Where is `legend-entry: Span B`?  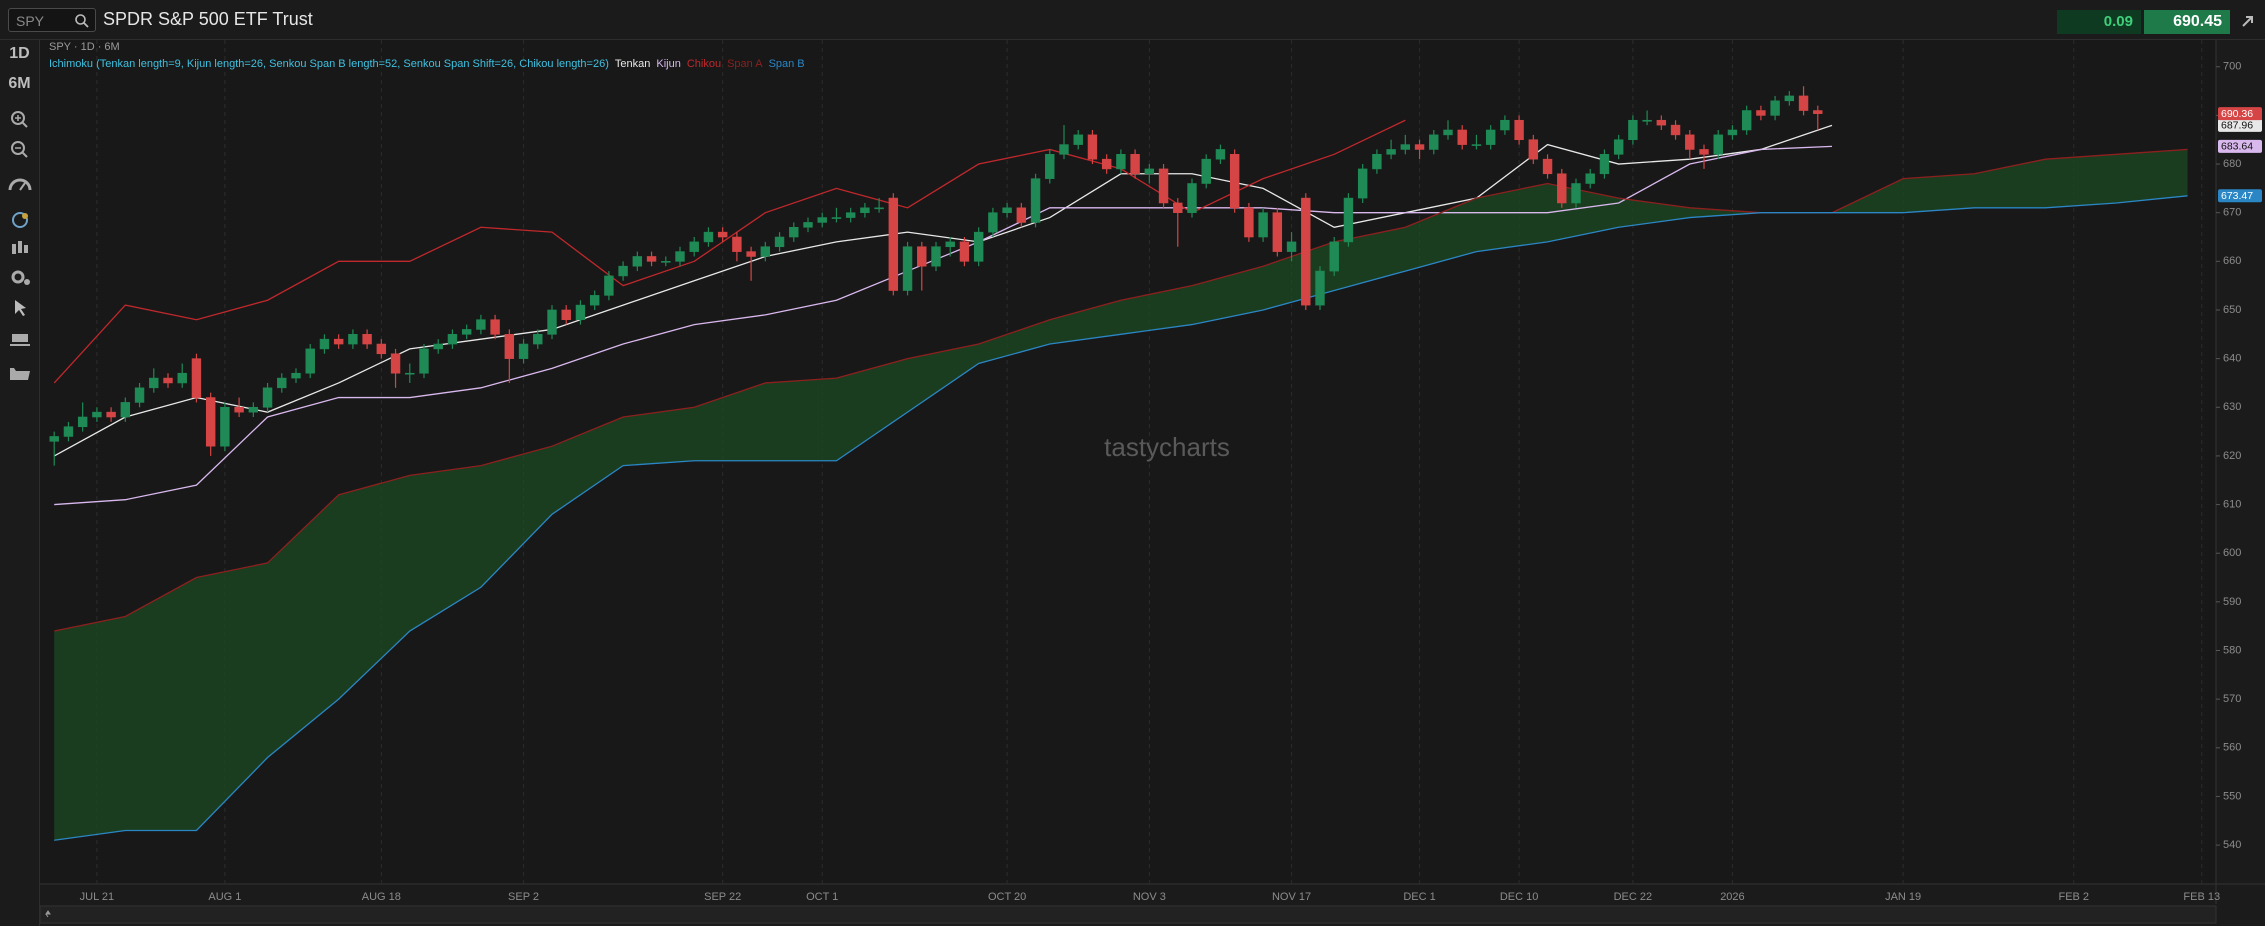
legend-entry: Span B is located at coordinates (786, 64).